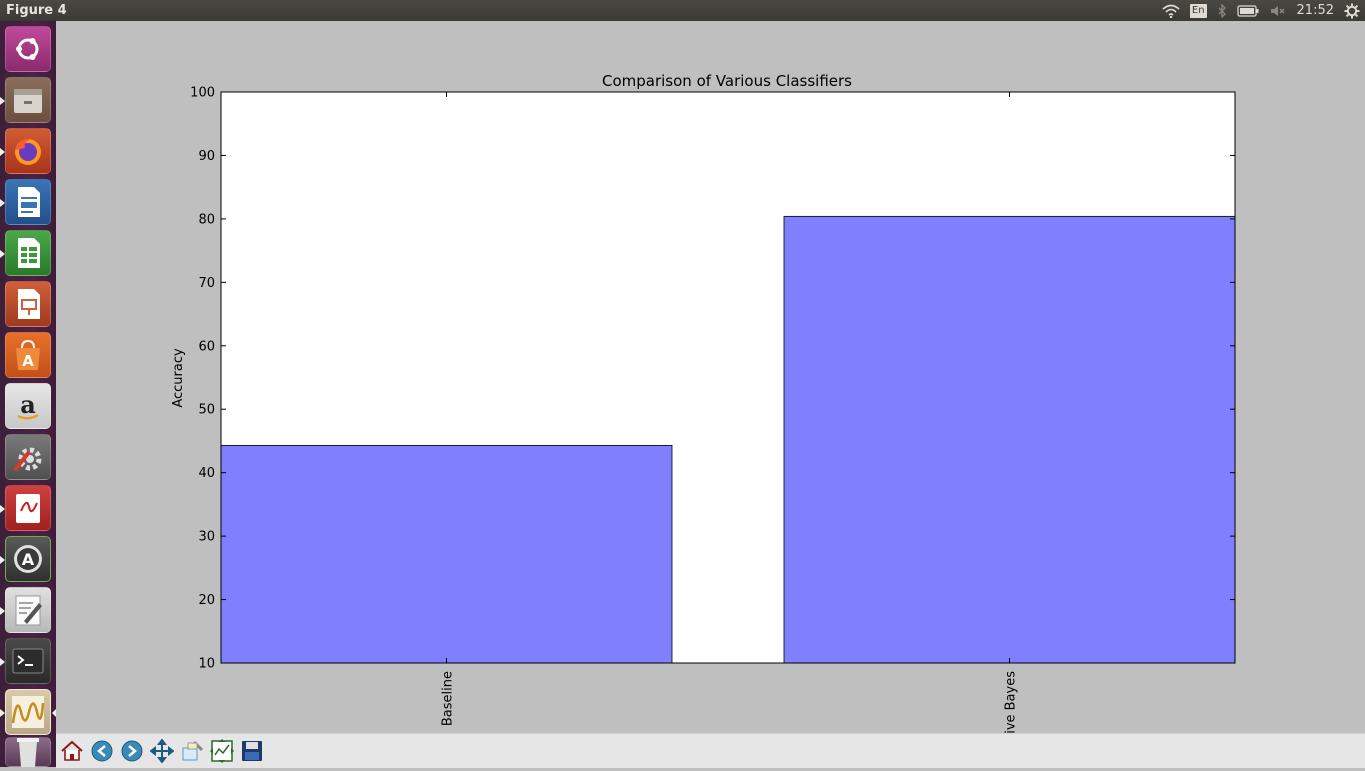  I want to click on firefox-icon, so click(28, 151).